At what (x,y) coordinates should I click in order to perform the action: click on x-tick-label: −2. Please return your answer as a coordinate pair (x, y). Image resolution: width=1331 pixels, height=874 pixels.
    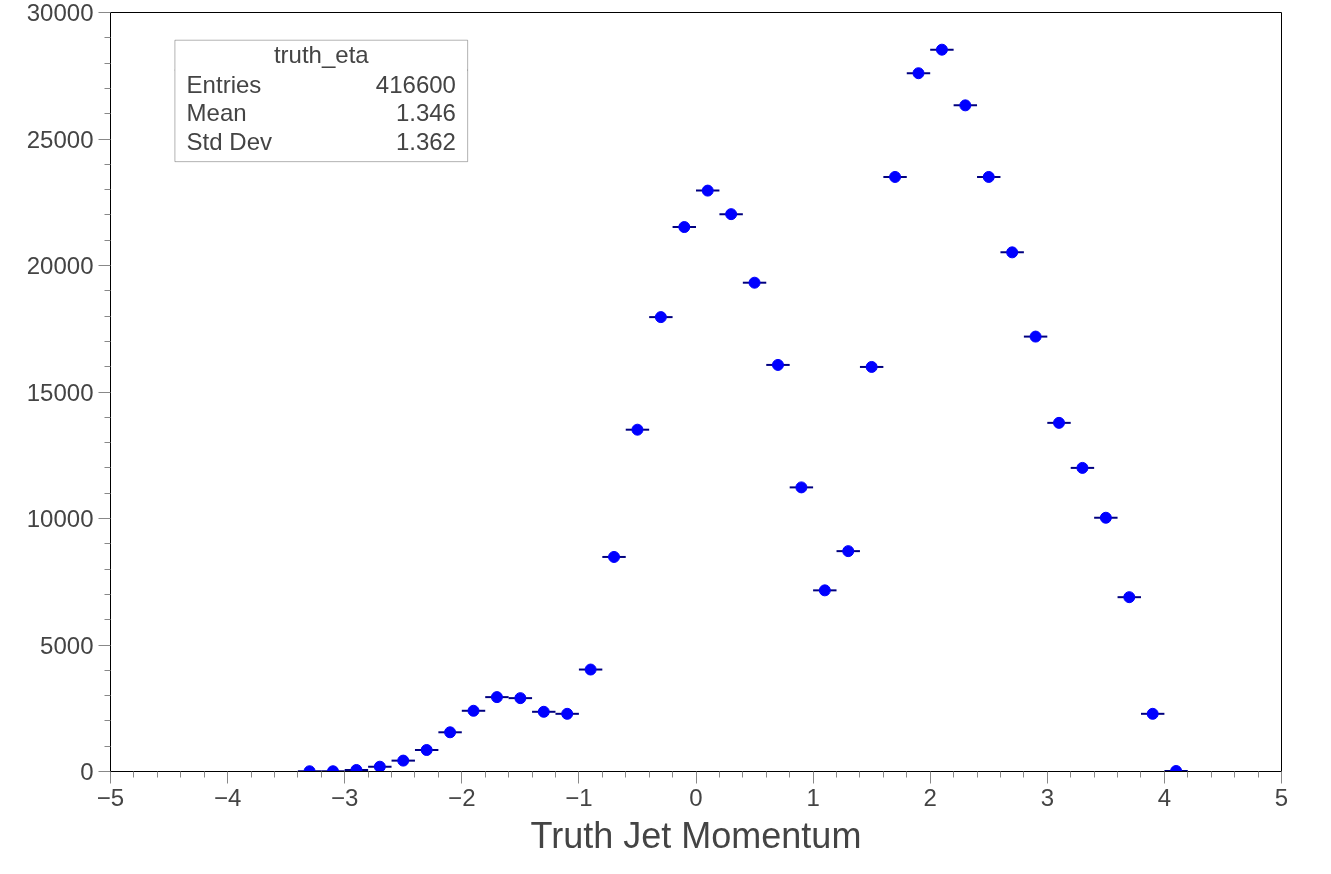
    Looking at the image, I should click on (462, 797).